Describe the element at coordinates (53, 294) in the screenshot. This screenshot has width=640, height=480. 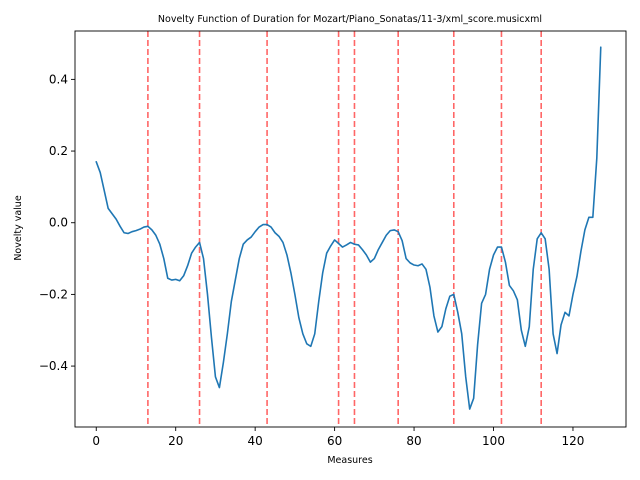
I see `y-tick-label-1: −0.2` at that location.